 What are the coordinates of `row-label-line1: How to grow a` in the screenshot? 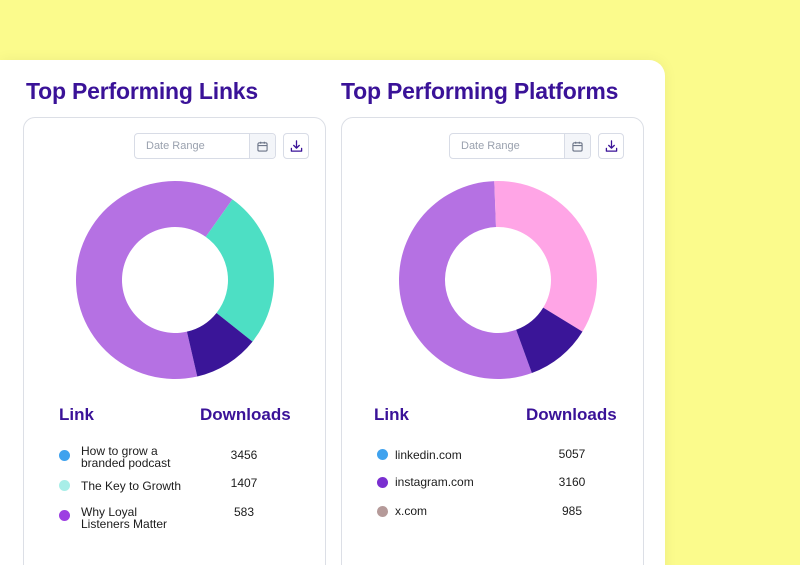 It's located at (119, 451).